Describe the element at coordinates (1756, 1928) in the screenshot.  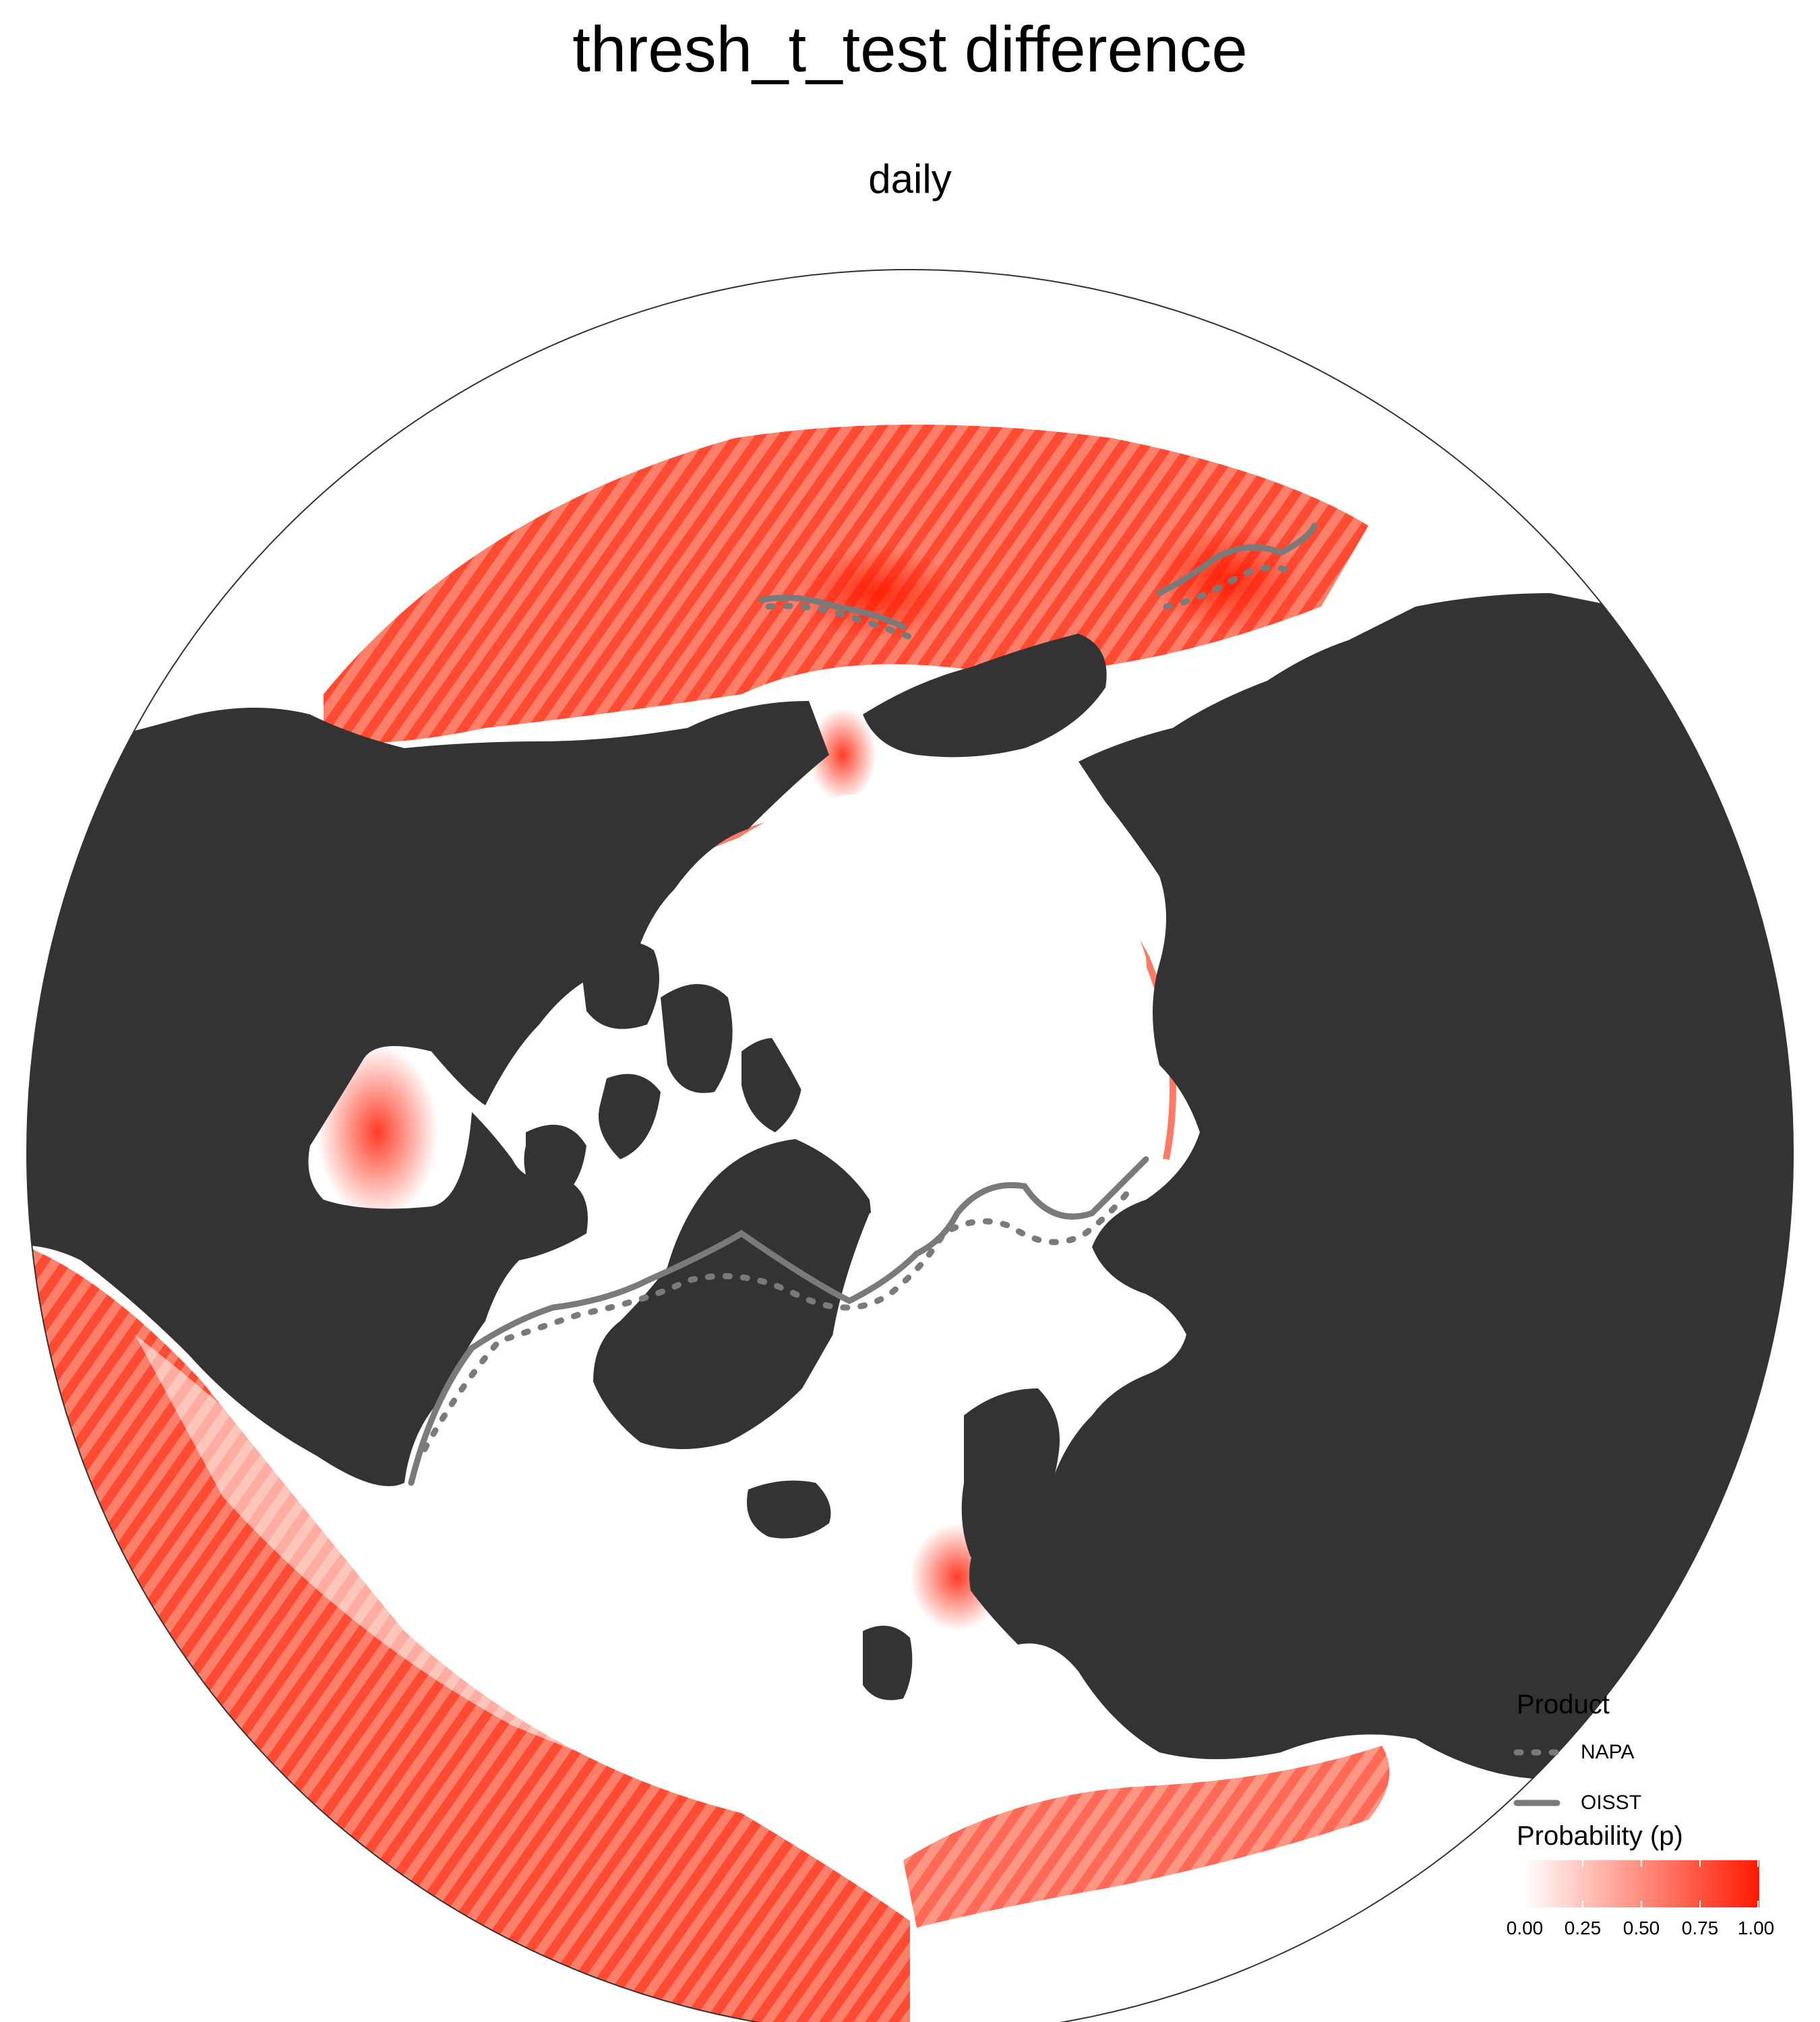
I see `colorbar-tick-4: 1.00` at that location.